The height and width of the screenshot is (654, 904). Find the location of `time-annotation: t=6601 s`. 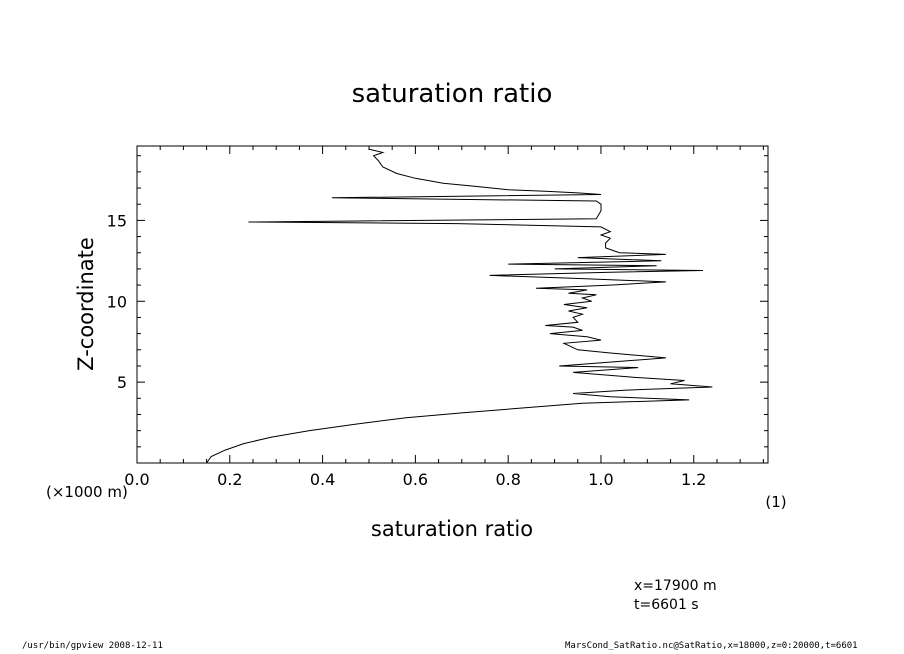

time-annotation: t=6601 s is located at coordinates (666, 605).